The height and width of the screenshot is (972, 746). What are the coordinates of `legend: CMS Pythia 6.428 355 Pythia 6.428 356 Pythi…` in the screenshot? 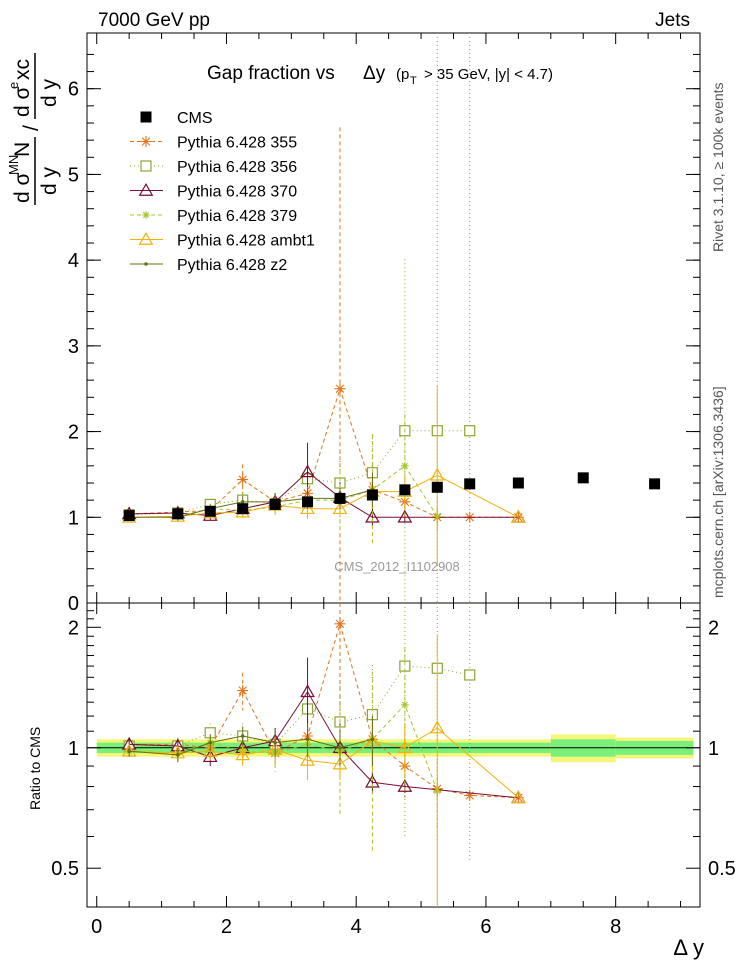 It's located at (222, 192).